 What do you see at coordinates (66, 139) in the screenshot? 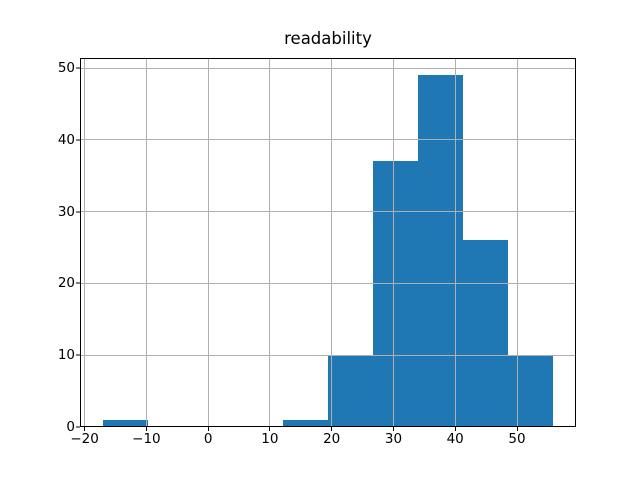
I see `y-tick-label: 40` at bounding box center [66, 139].